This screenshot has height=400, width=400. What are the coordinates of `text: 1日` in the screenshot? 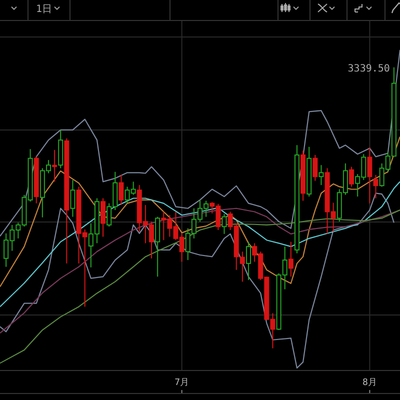 It's located at (44, 9).